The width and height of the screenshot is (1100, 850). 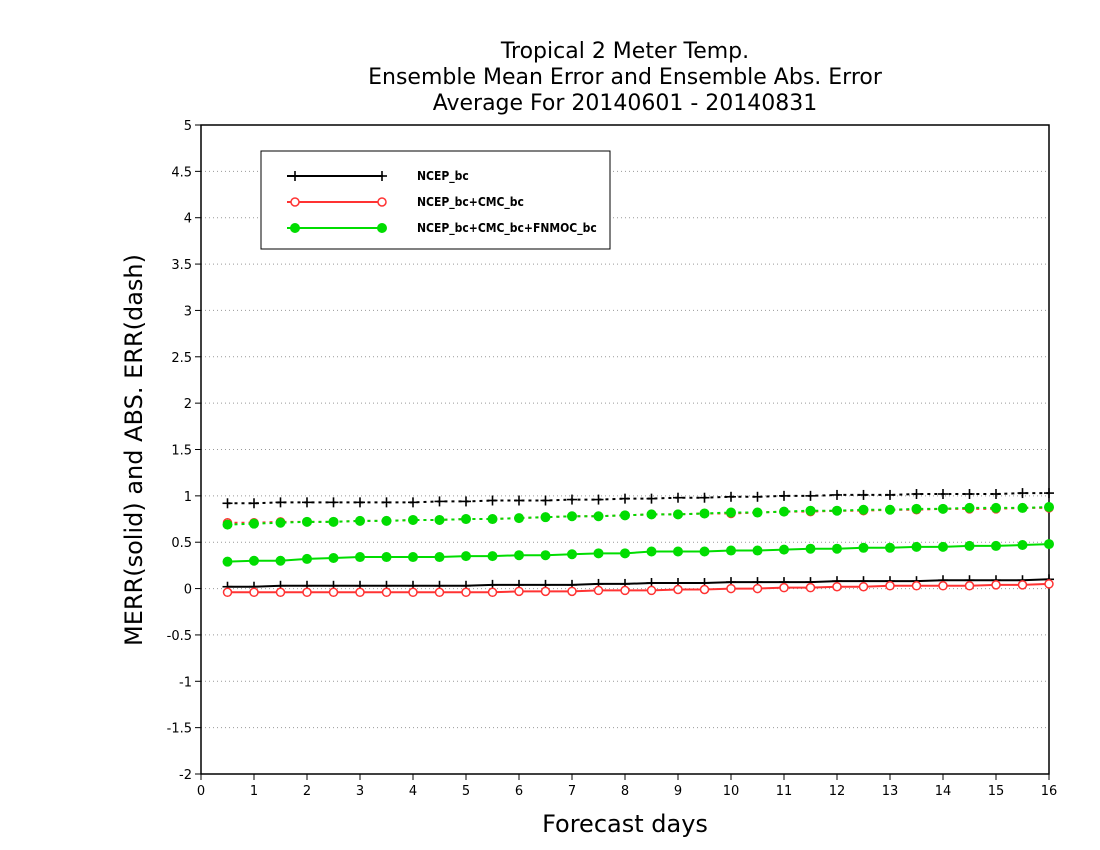 What do you see at coordinates (572, 791) in the screenshot?
I see `x-tick-label: 7` at bounding box center [572, 791].